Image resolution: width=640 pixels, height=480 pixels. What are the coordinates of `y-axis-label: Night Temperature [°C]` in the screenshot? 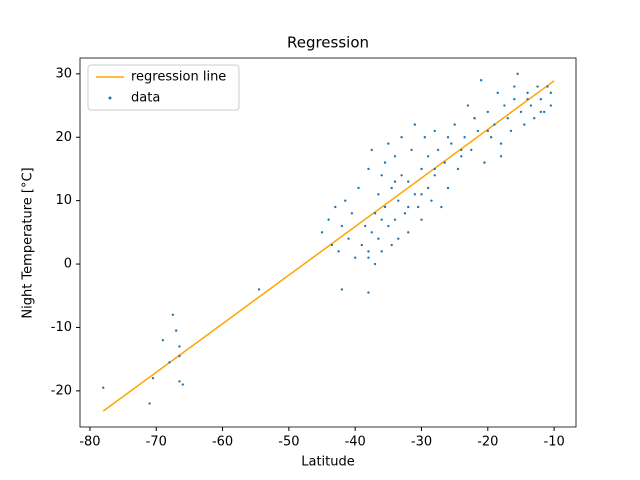 It's located at (28, 242).